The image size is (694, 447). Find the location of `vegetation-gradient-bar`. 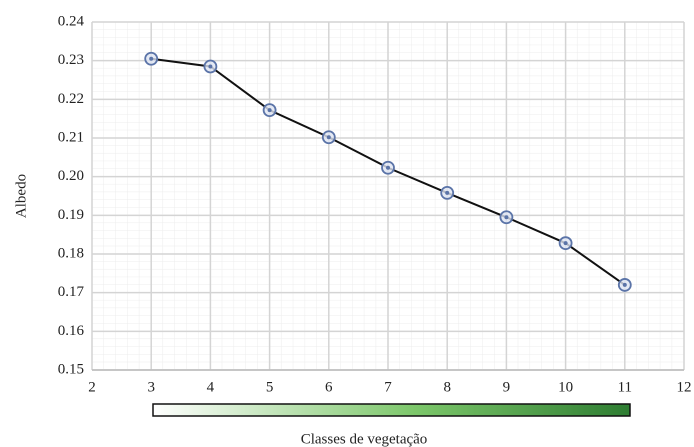

vegetation-gradient-bar is located at coordinates (391, 410).